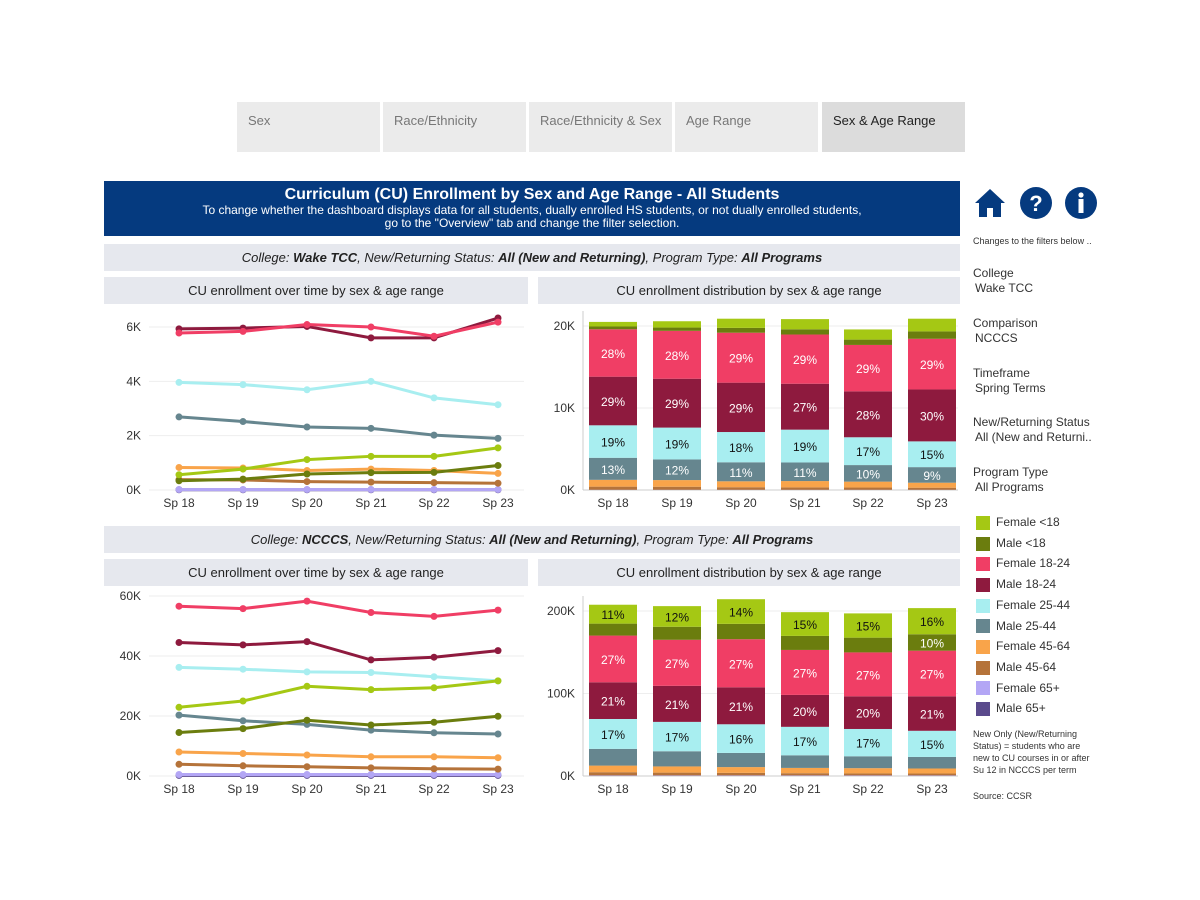  I want to click on legend-item: Male 25-44, so click(1016, 627).